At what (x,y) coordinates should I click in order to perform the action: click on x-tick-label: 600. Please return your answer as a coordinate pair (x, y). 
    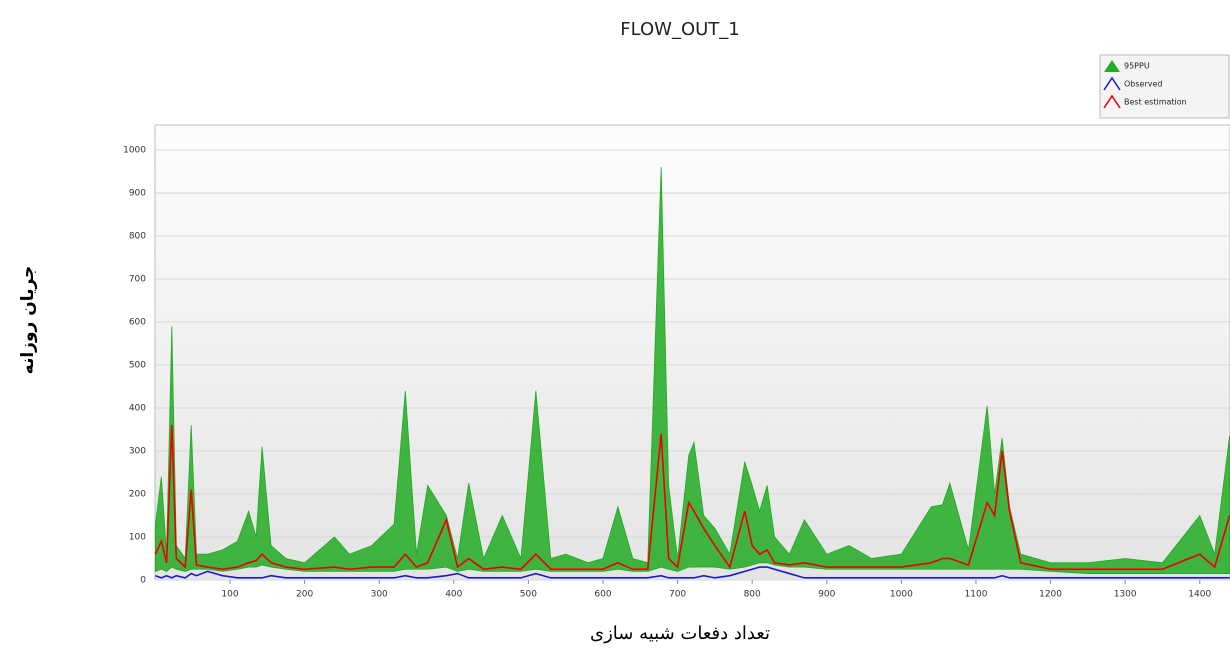
    Looking at the image, I should click on (602, 595).